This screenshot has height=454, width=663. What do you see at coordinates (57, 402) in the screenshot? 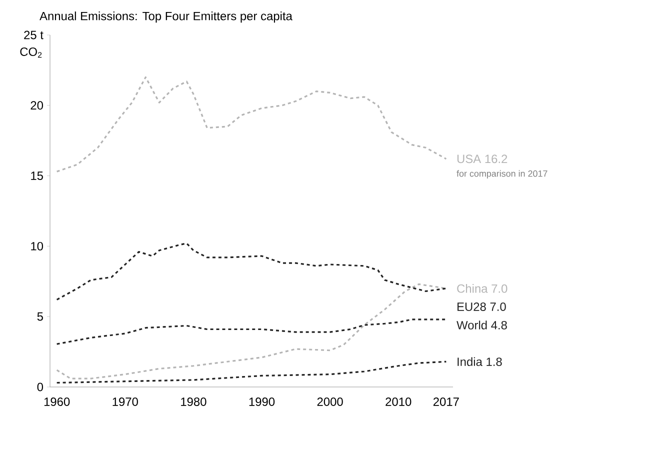
I see `x-tick-label: 1960` at bounding box center [57, 402].